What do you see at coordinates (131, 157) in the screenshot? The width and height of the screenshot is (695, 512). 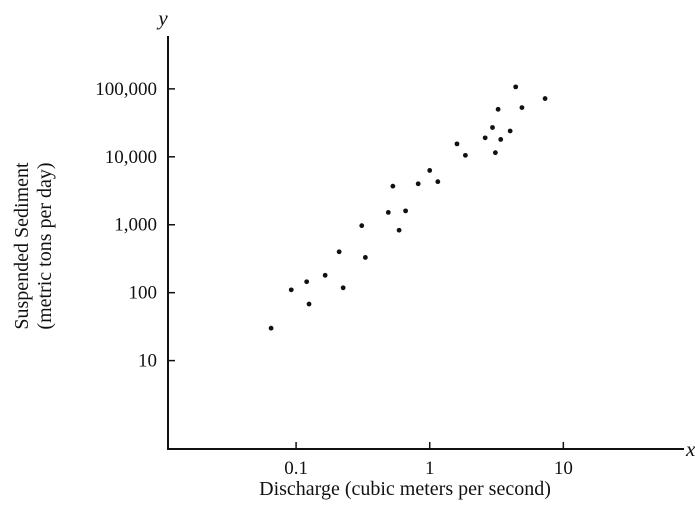 I see `y-tick-label: 10,000` at bounding box center [131, 157].